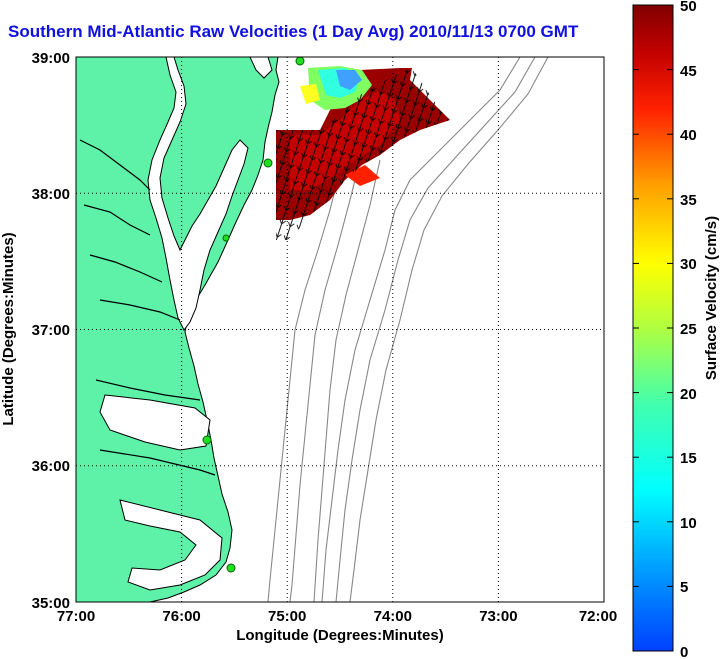 The image size is (724, 659). I want to click on y-tick: 36:00, so click(51, 466).